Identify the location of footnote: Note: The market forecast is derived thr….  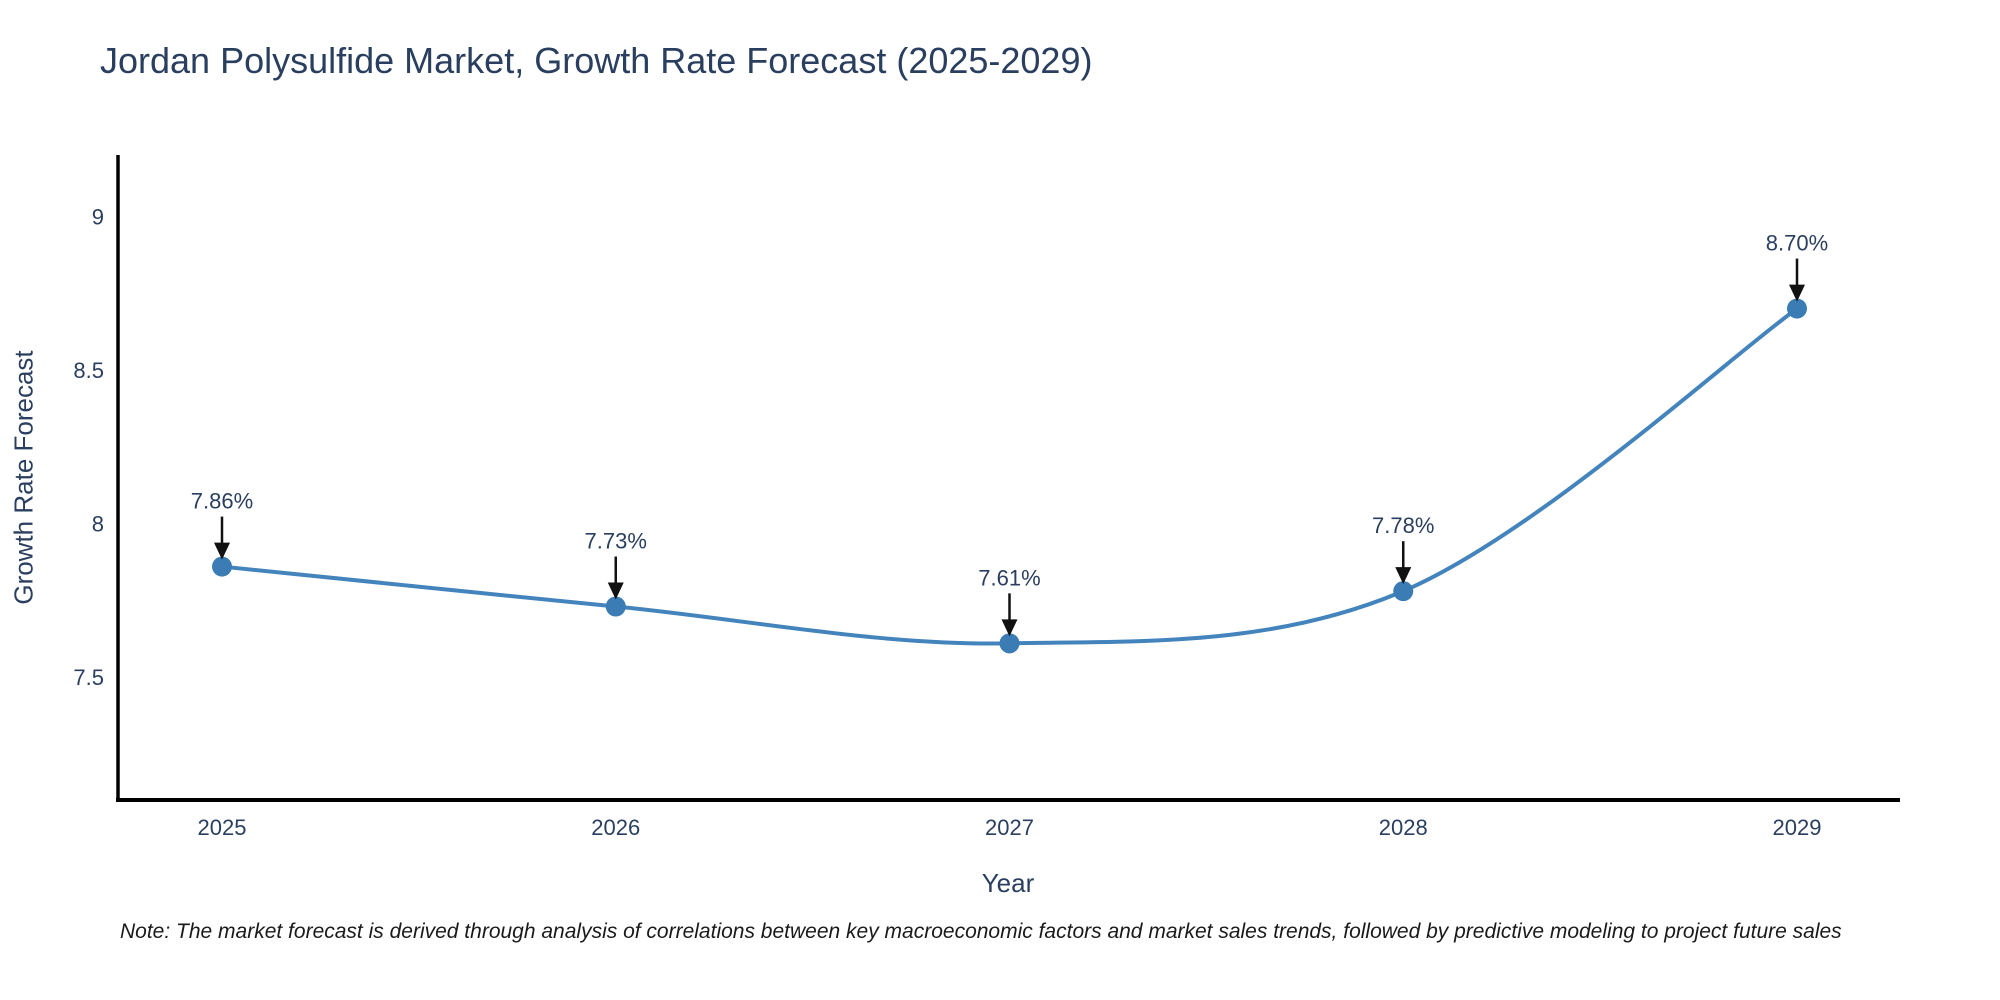
(981, 931).